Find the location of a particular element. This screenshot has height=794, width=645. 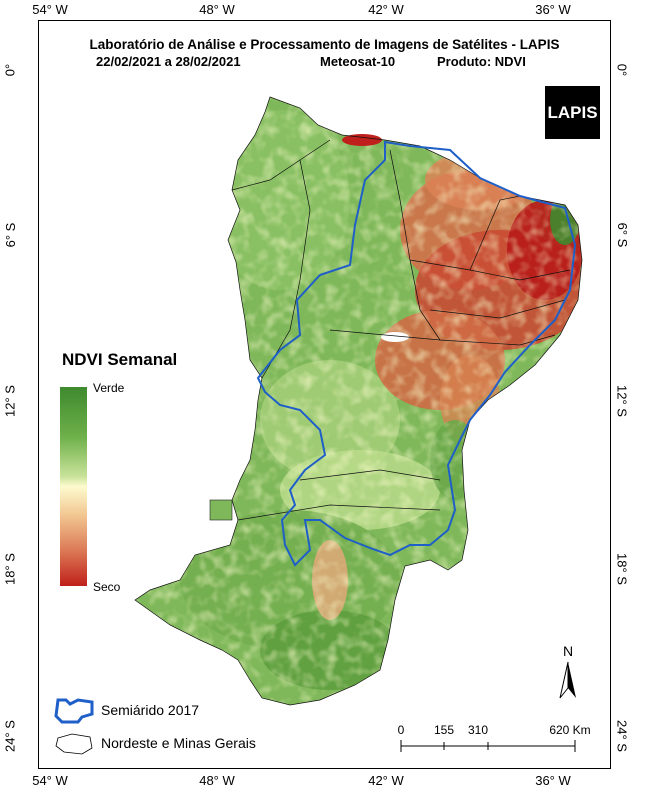

x-tick-top: 42° W is located at coordinates (386, 9).